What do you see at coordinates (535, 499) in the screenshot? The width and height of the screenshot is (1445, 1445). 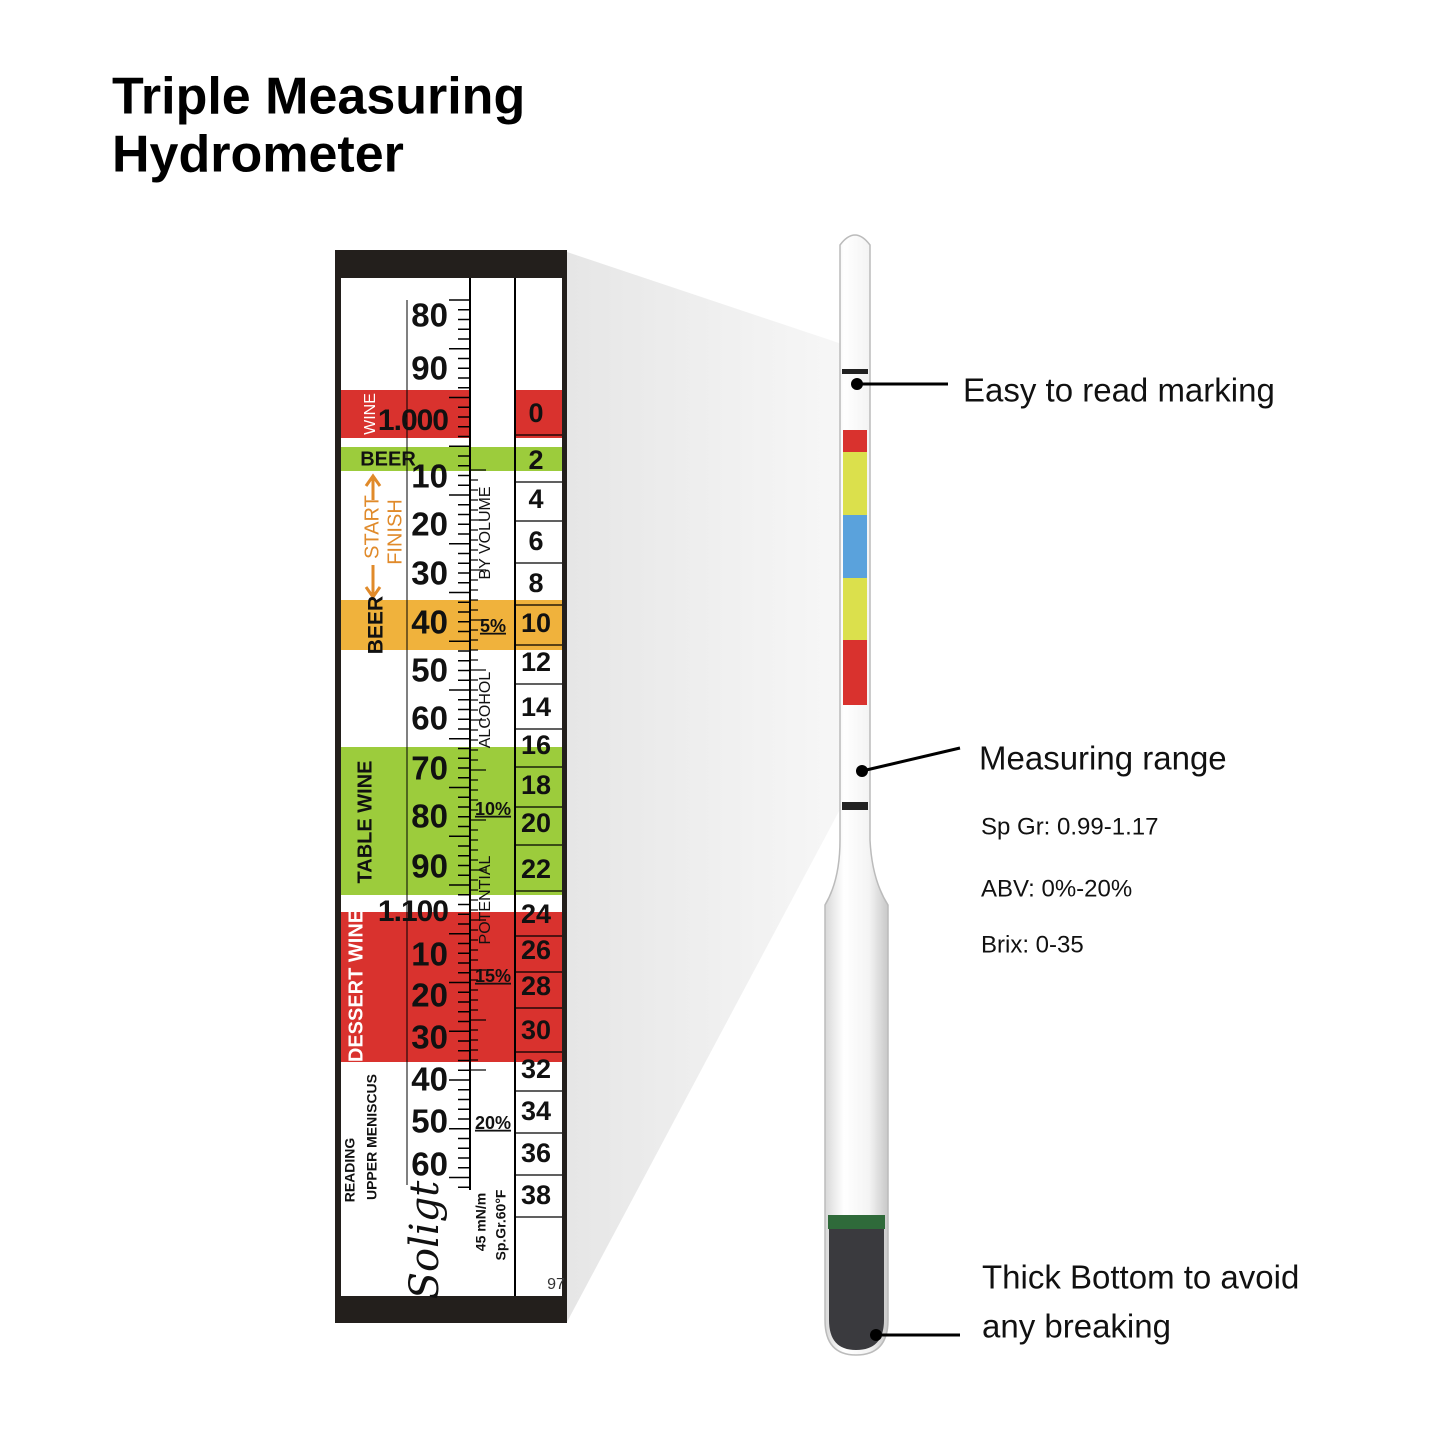 I see `brix-label: 4` at bounding box center [535, 499].